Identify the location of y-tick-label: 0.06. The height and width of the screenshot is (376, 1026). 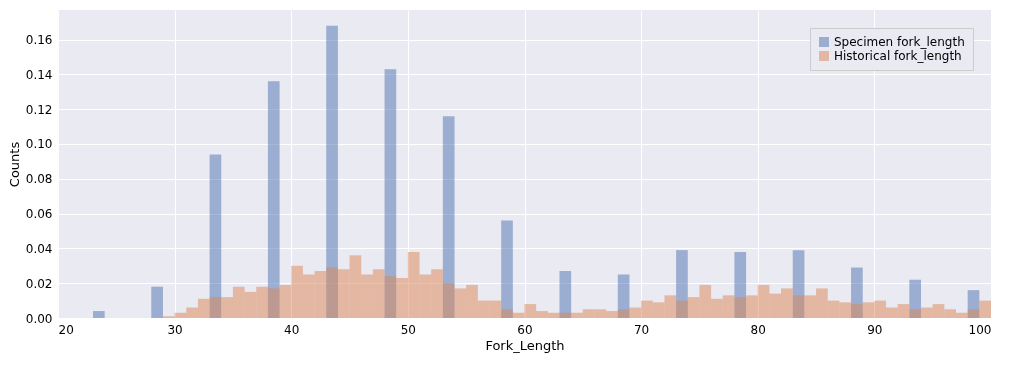
(39, 214).